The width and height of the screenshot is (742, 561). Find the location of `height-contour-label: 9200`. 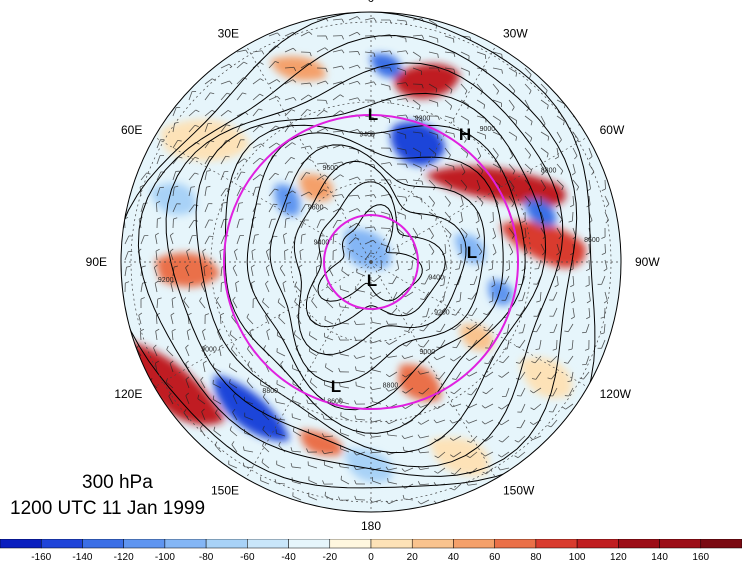

height-contour-label: 9200 is located at coordinates (166, 280).